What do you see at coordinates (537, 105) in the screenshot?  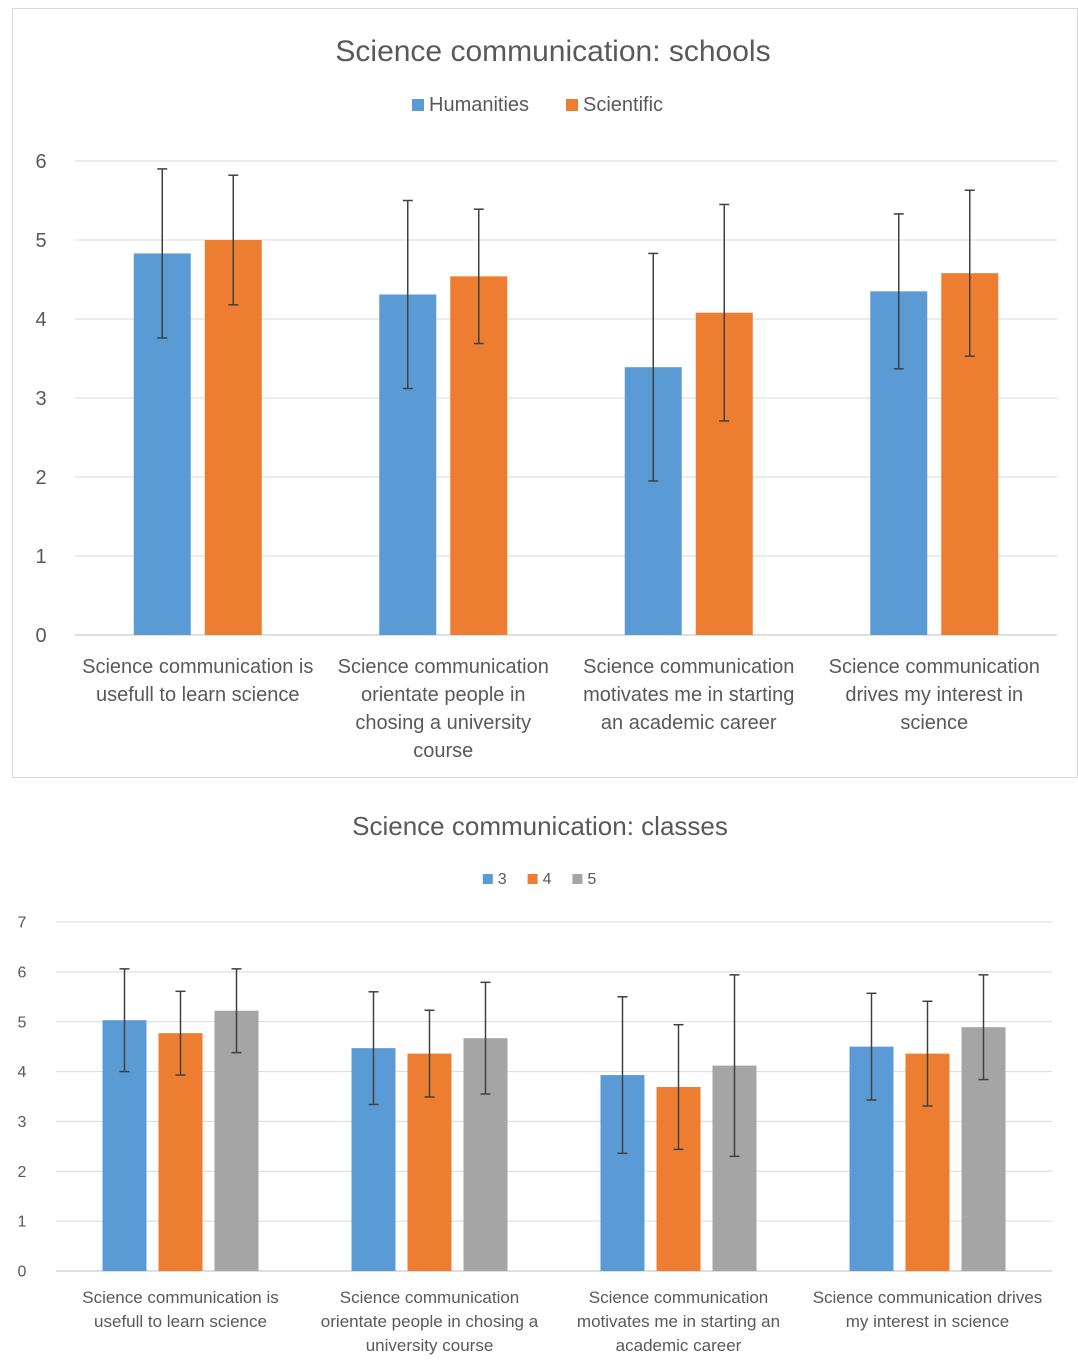 I see `legend: Humanities Scientific` at bounding box center [537, 105].